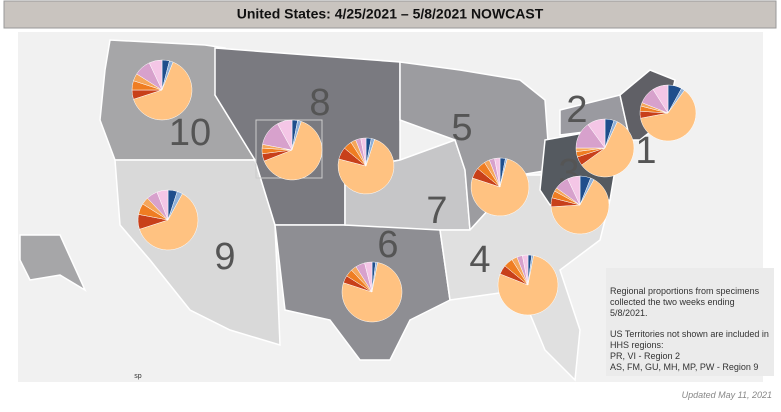 The height and width of the screenshot is (412, 781). I want to click on region-number: 6, so click(387, 245).